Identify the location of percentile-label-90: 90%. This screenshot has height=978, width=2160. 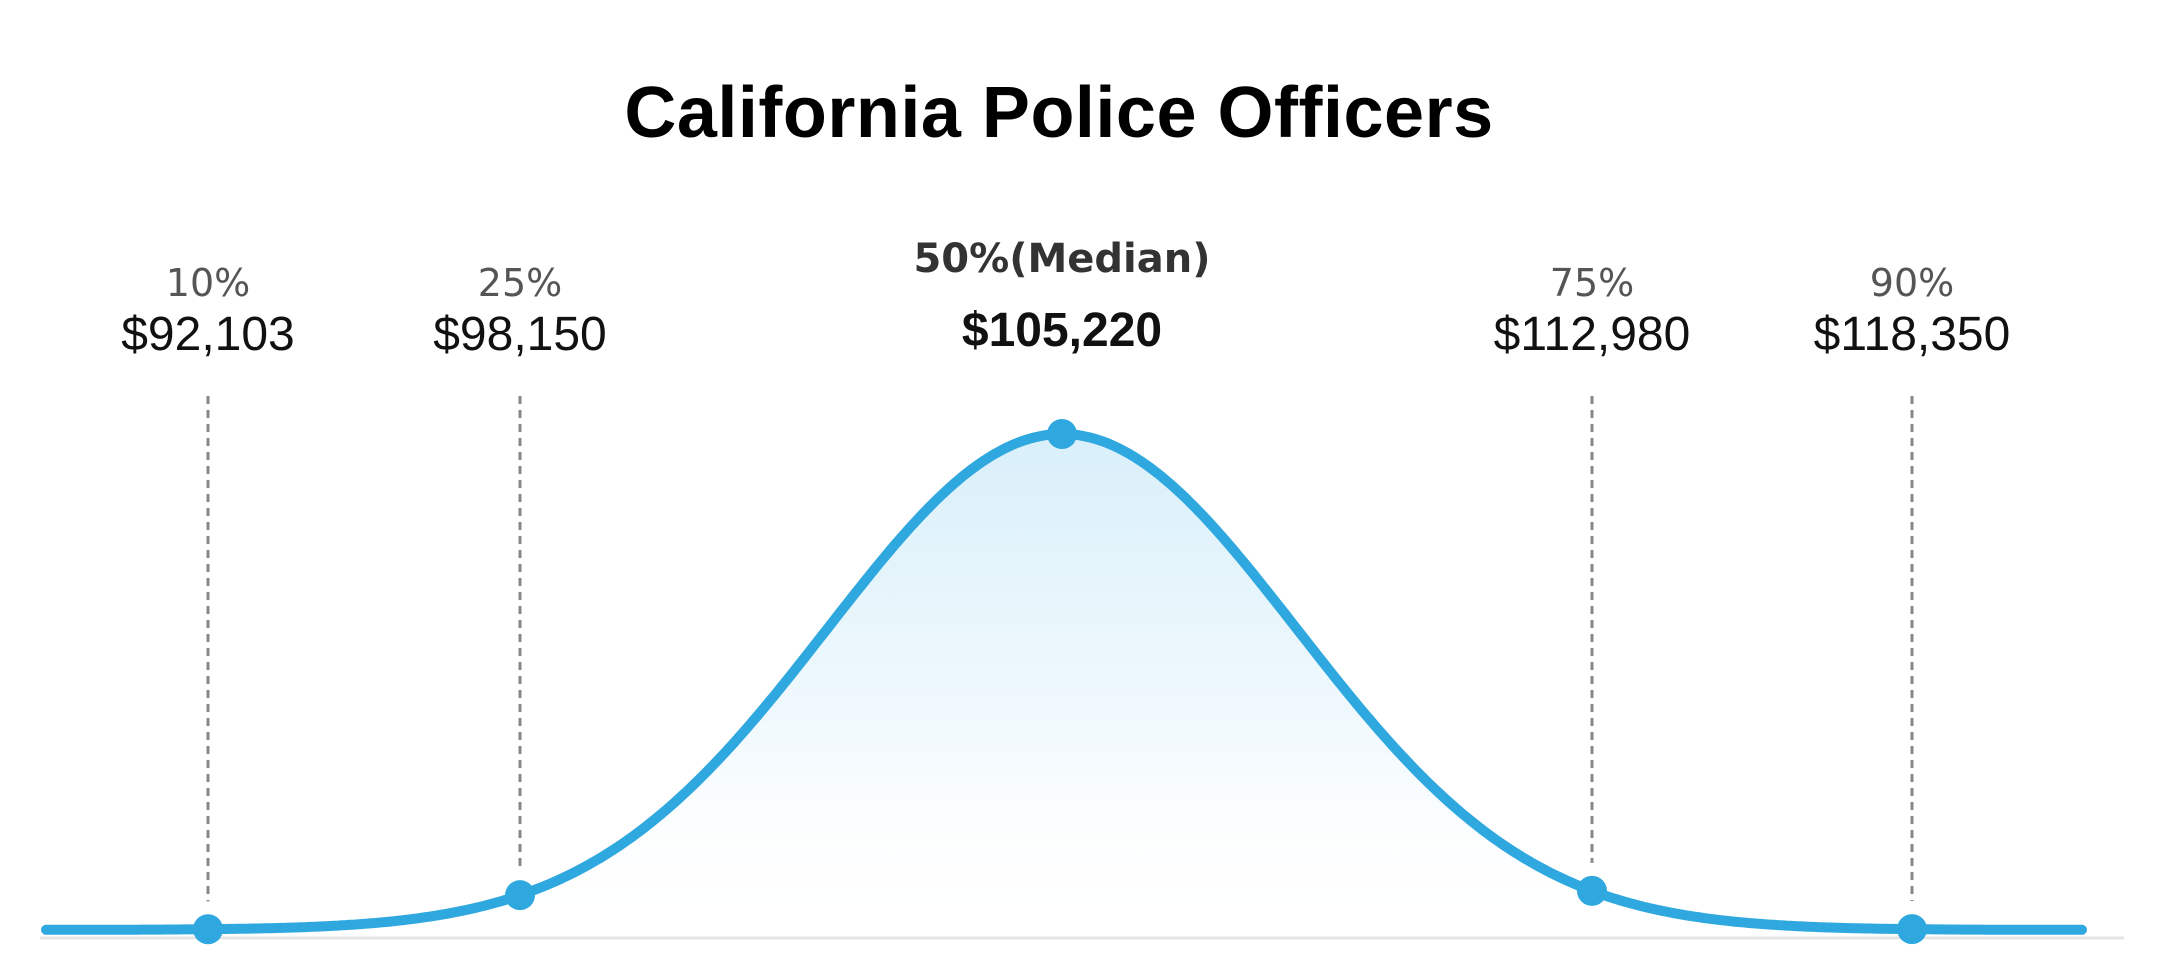
(1912, 283).